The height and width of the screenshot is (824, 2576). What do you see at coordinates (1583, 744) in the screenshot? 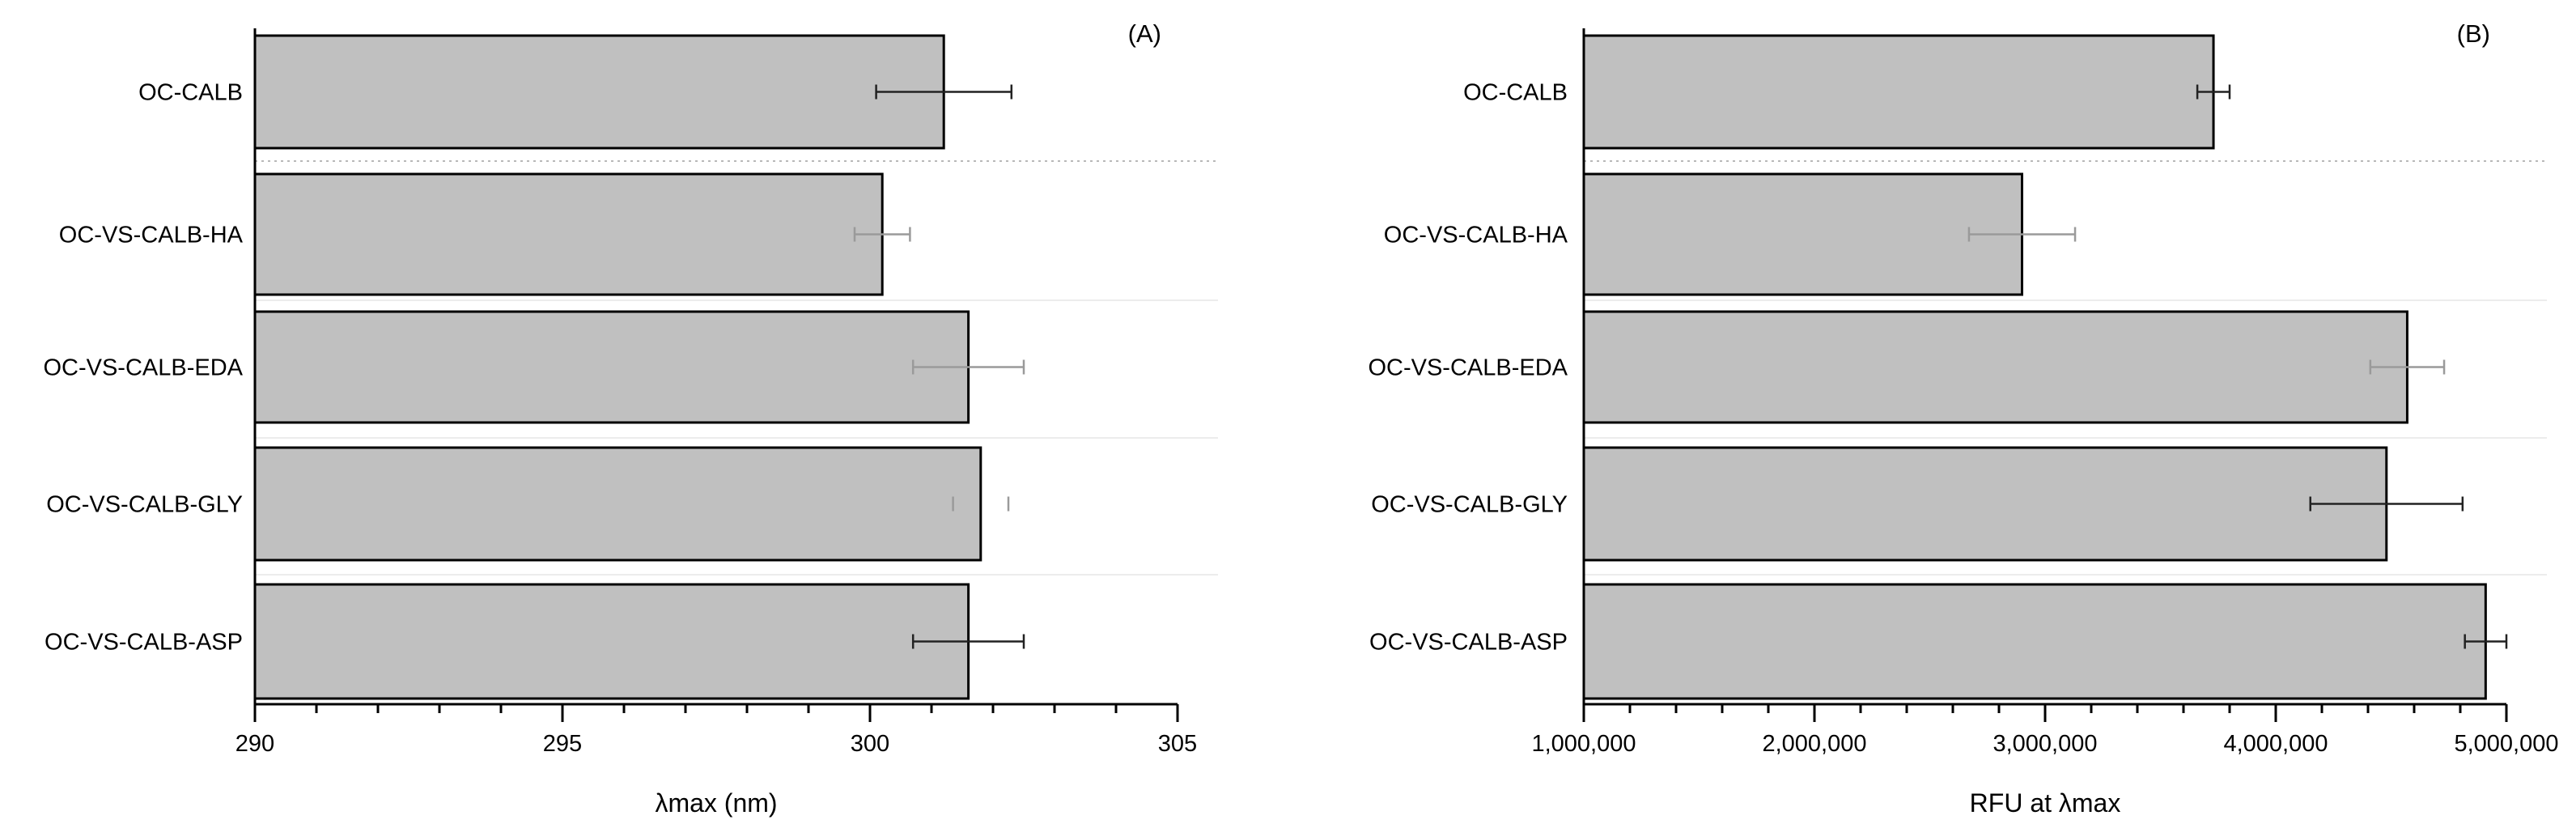
I see `tick-label: 1,000,000` at bounding box center [1583, 744].